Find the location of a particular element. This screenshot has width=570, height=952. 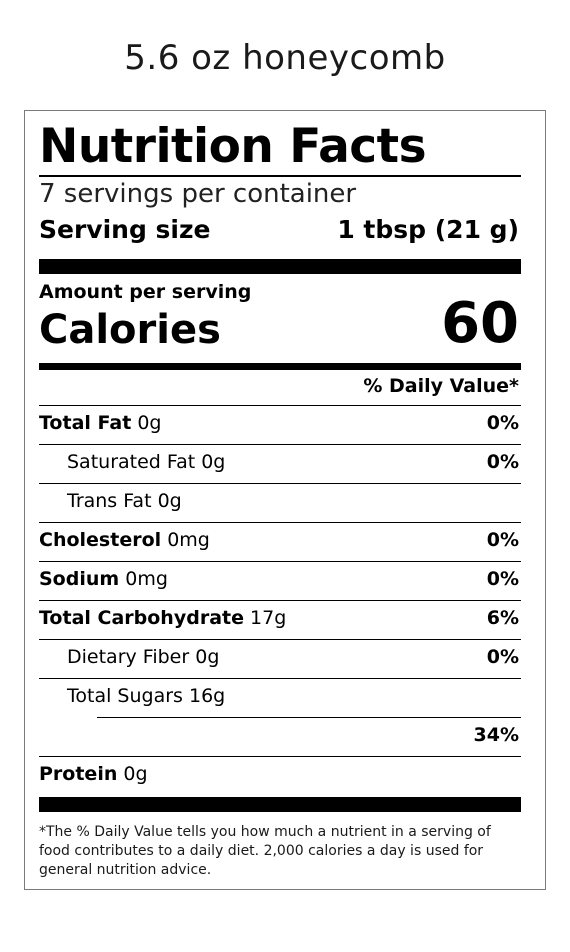

nutrient-row-cholesterol: Cholesterol 0mg is located at coordinates (124, 540).